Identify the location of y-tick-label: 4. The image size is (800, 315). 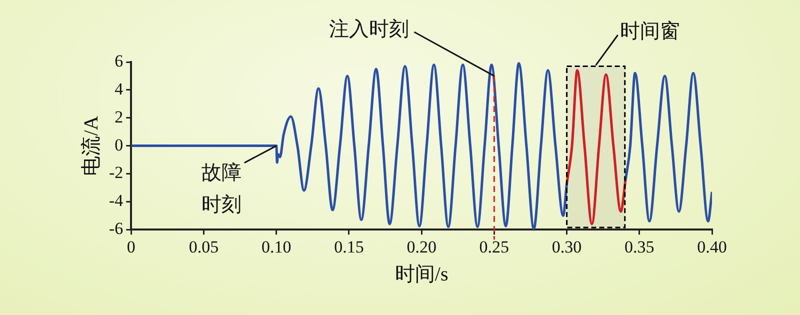
(119, 88).